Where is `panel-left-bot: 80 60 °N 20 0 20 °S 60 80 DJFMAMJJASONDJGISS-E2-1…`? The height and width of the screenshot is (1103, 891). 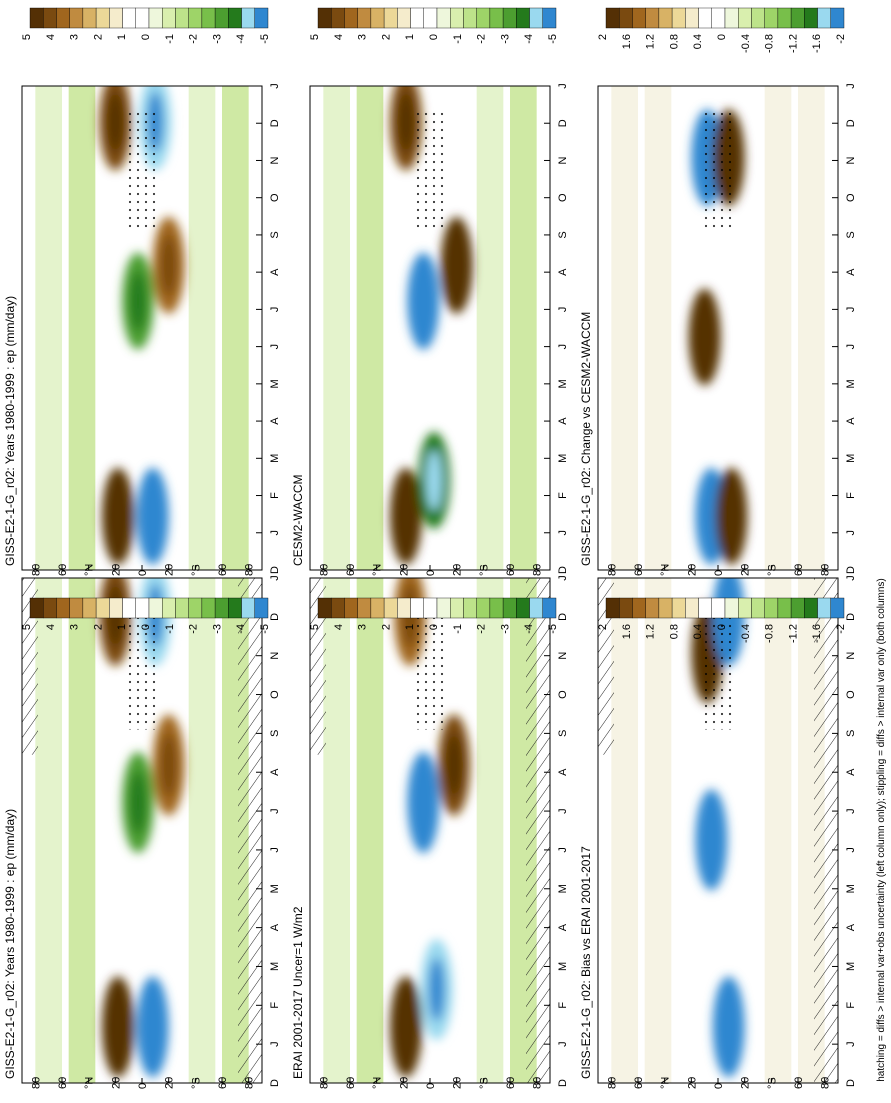
panel-left-bot: 80 60 °N 20 0 20 °S 60 80 DJFMAMJJASONDJGISS-E2-1… is located at coordinates (718, 832).